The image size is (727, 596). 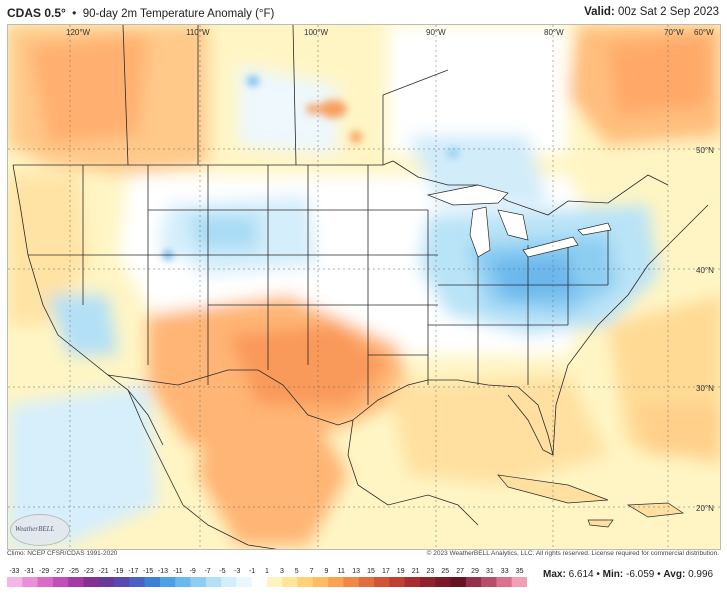 What do you see at coordinates (198, 32) in the screenshot?
I see `lon-label: 110°W` at bounding box center [198, 32].